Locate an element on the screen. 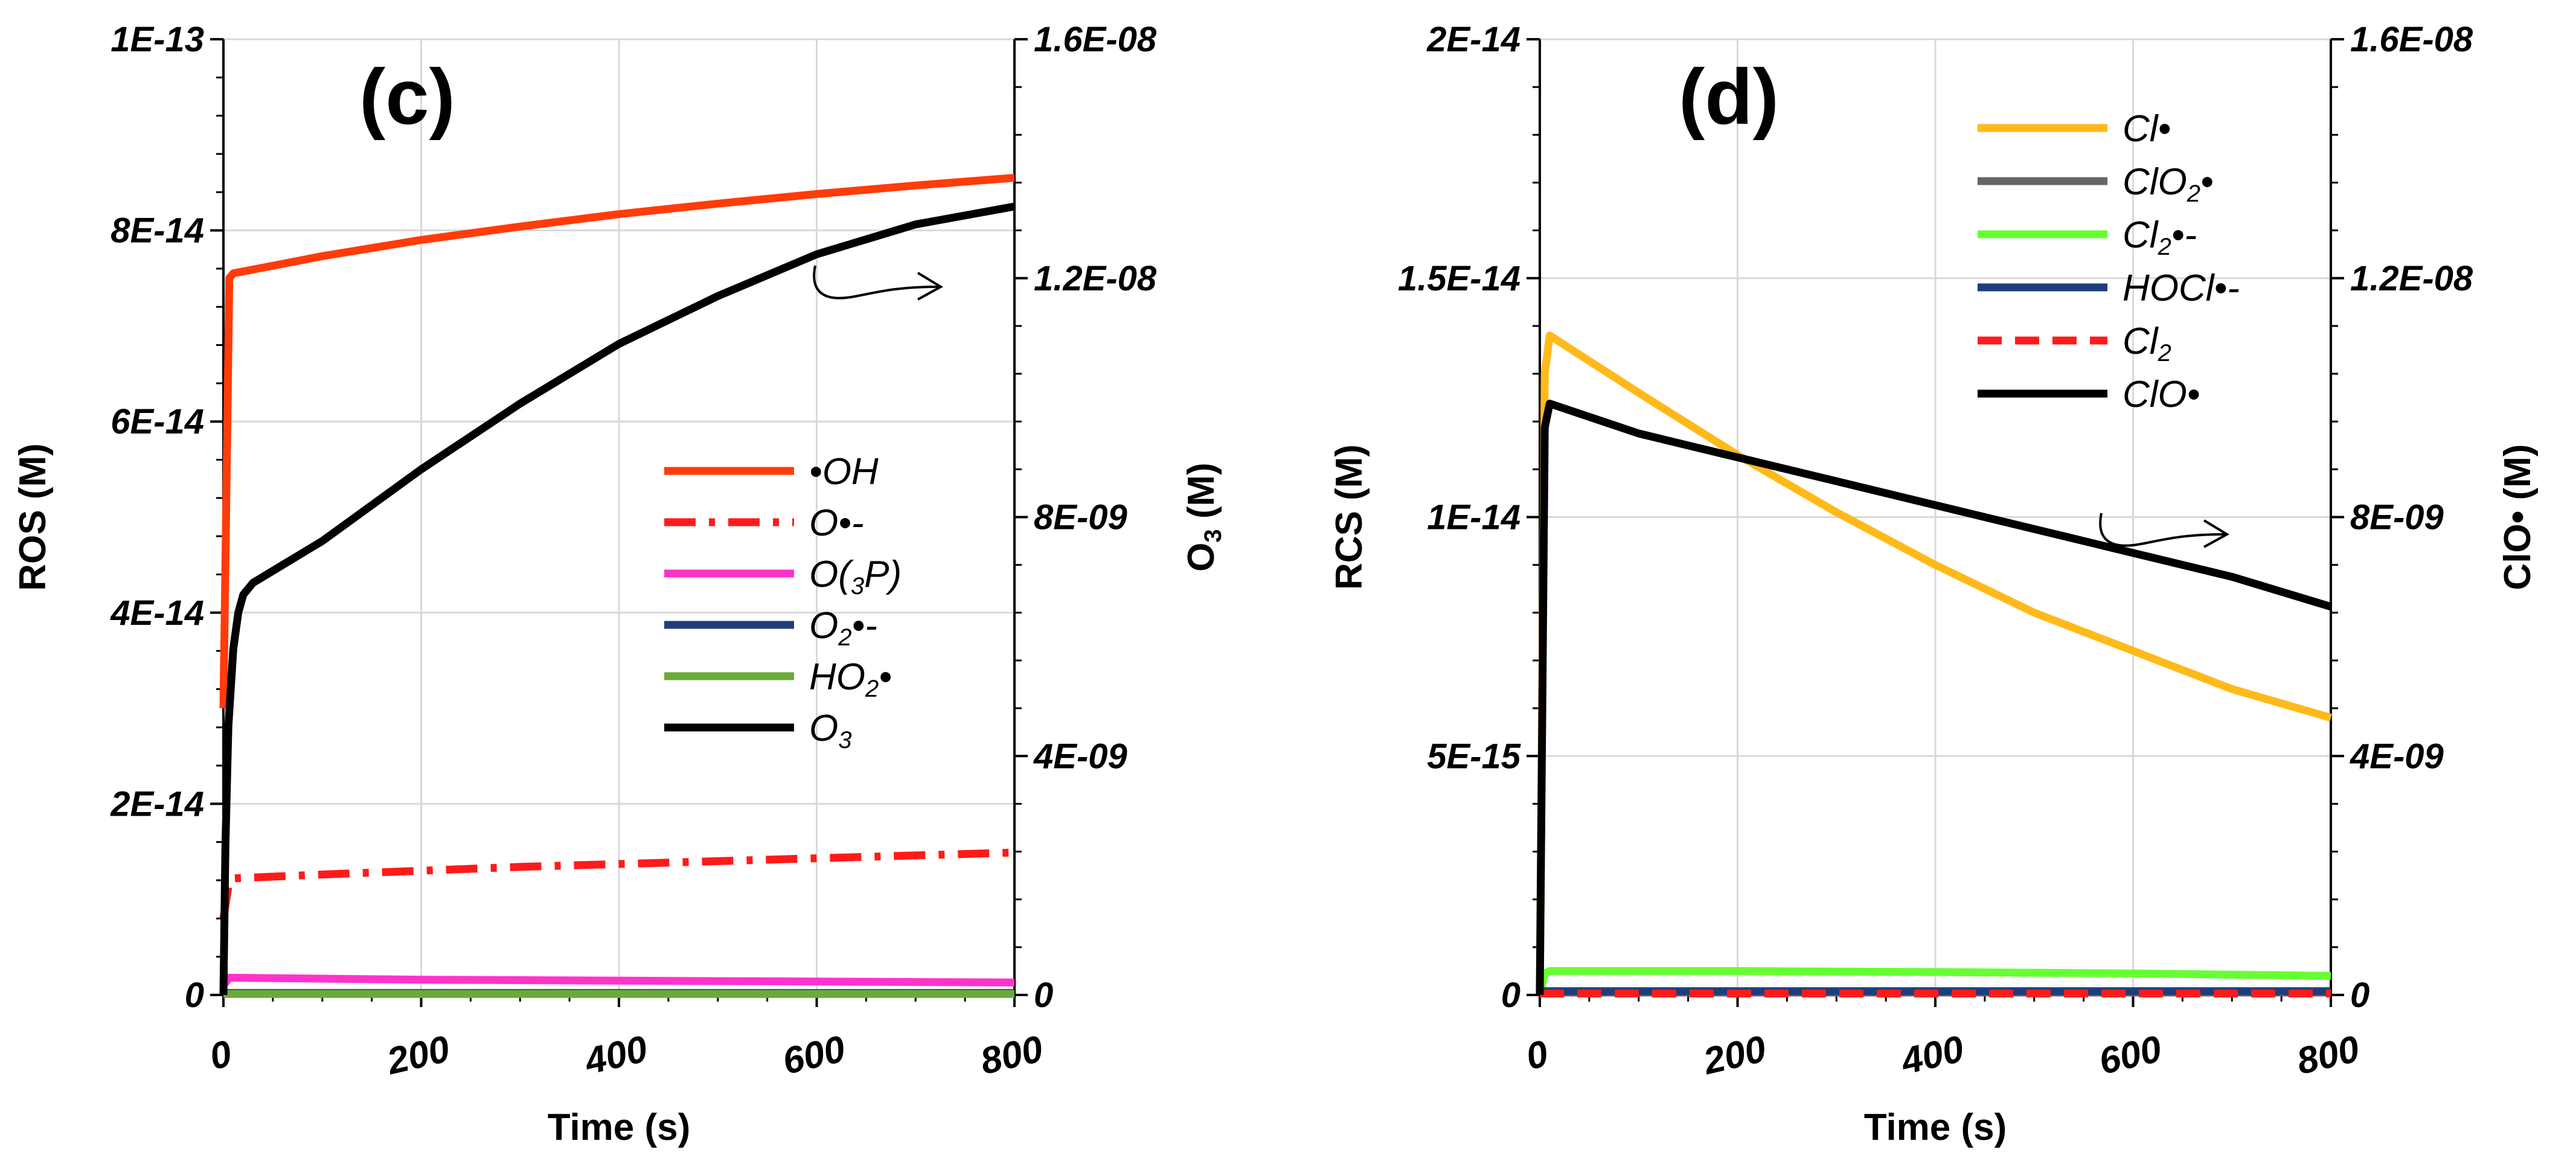  panel-label: (d) is located at coordinates (1729, 97).